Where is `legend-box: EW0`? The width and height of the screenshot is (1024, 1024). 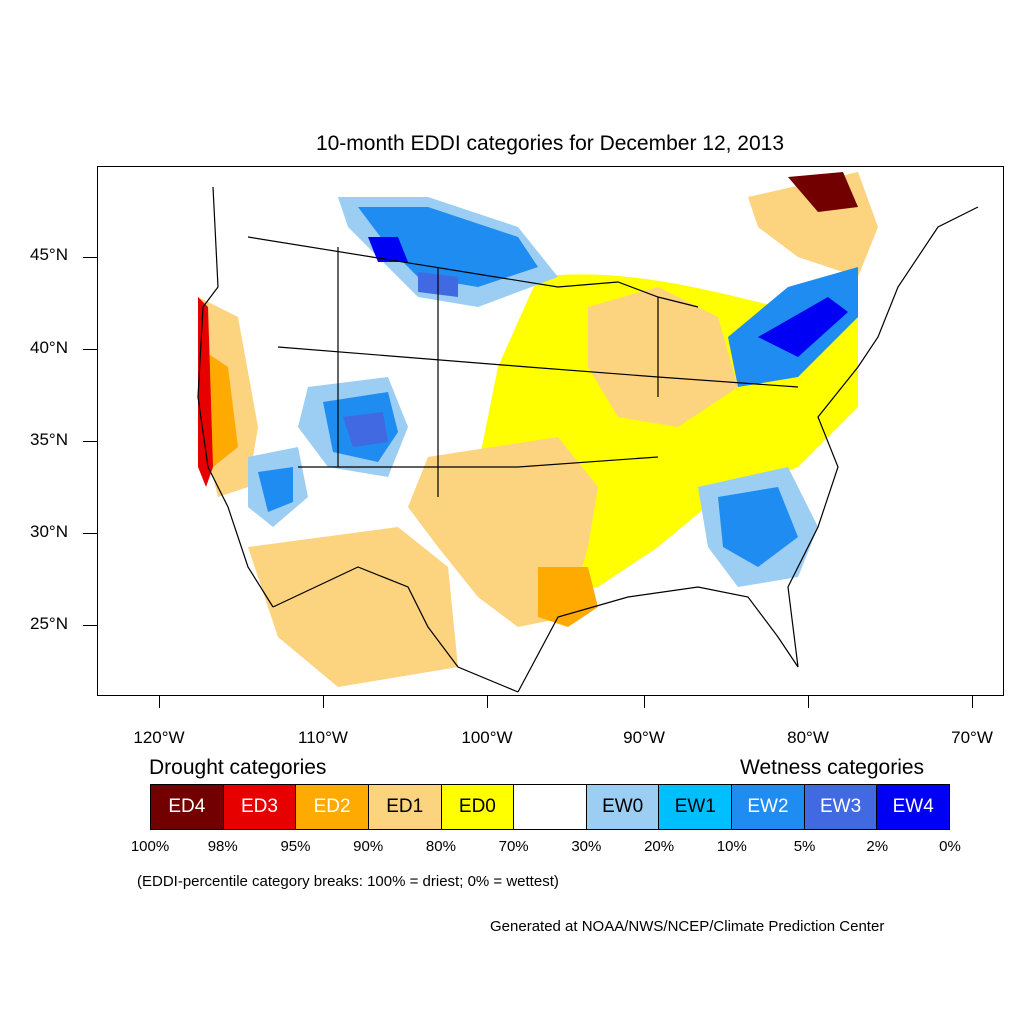
legend-box: EW0 is located at coordinates (623, 807).